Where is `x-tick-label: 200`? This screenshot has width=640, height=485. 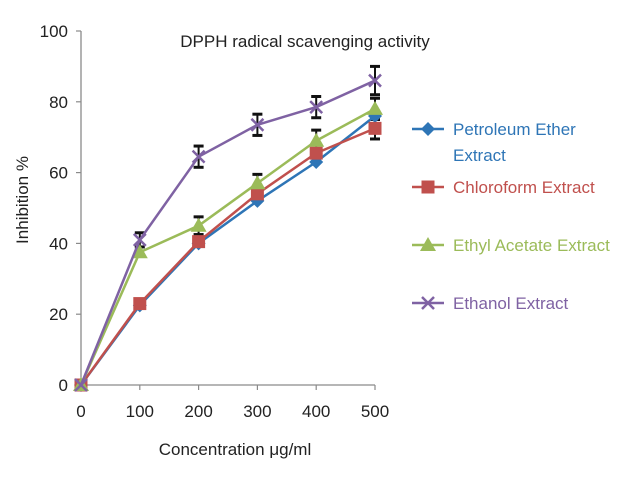 x-tick-label: 200 is located at coordinates (198, 411).